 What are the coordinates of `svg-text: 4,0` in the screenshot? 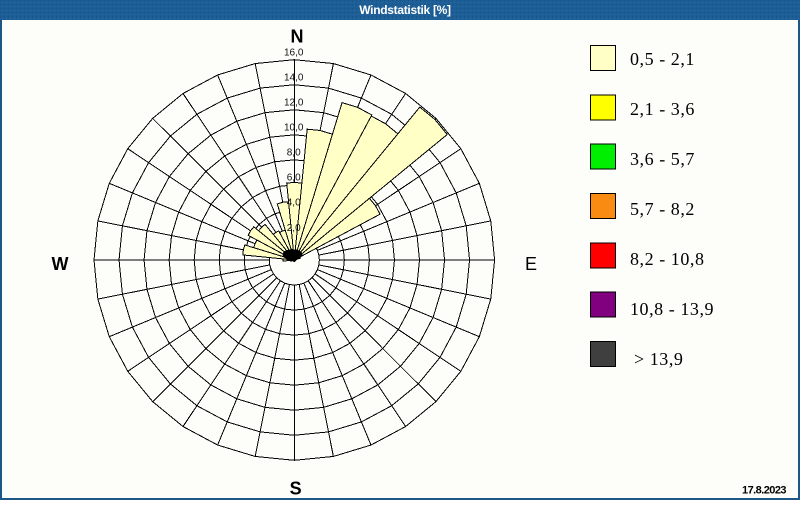 It's located at (294, 203).